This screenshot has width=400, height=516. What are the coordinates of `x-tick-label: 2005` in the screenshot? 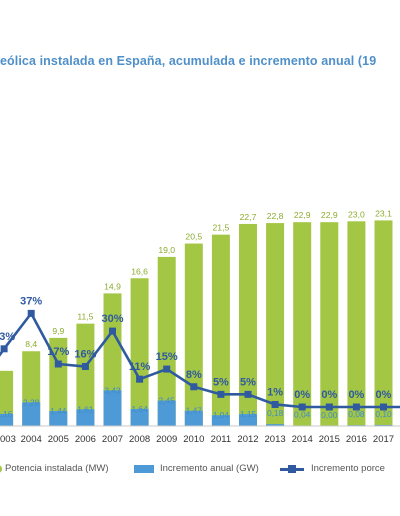 It's located at (58, 439).